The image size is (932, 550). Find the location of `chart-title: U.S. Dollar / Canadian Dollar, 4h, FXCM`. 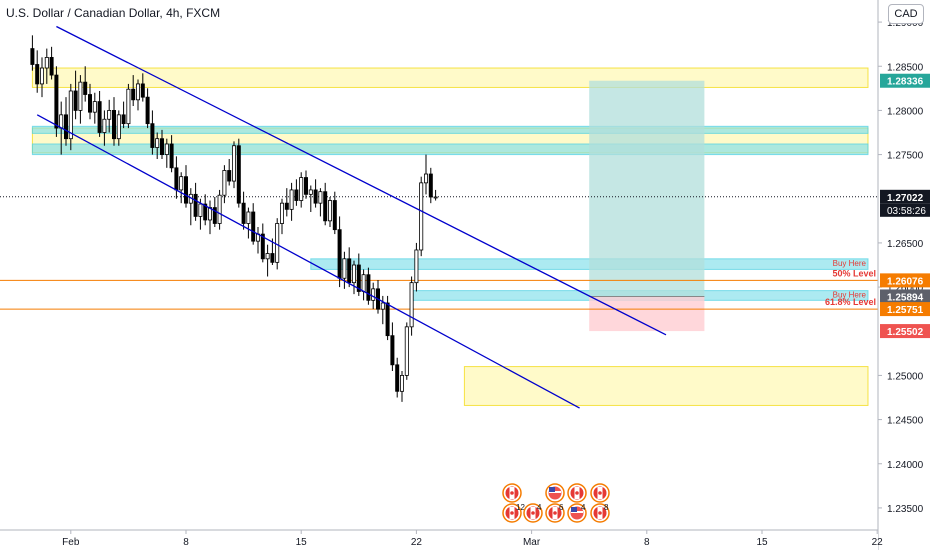

chart-title: U.S. Dollar / Canadian Dollar, 4h, FXCM is located at coordinates (113, 13).